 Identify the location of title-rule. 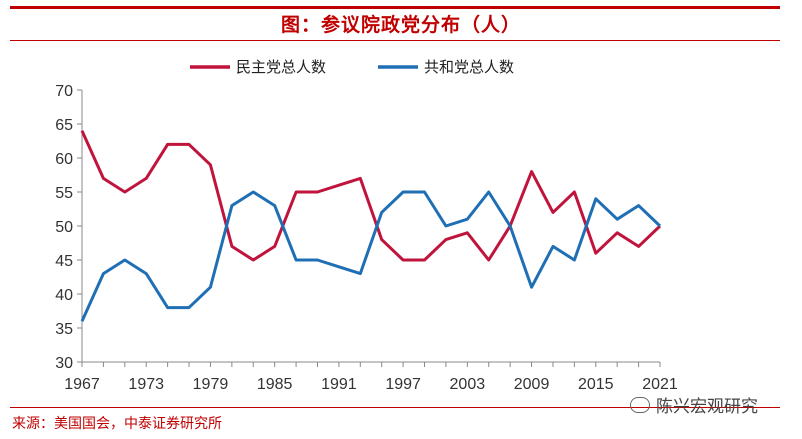
(395, 40).